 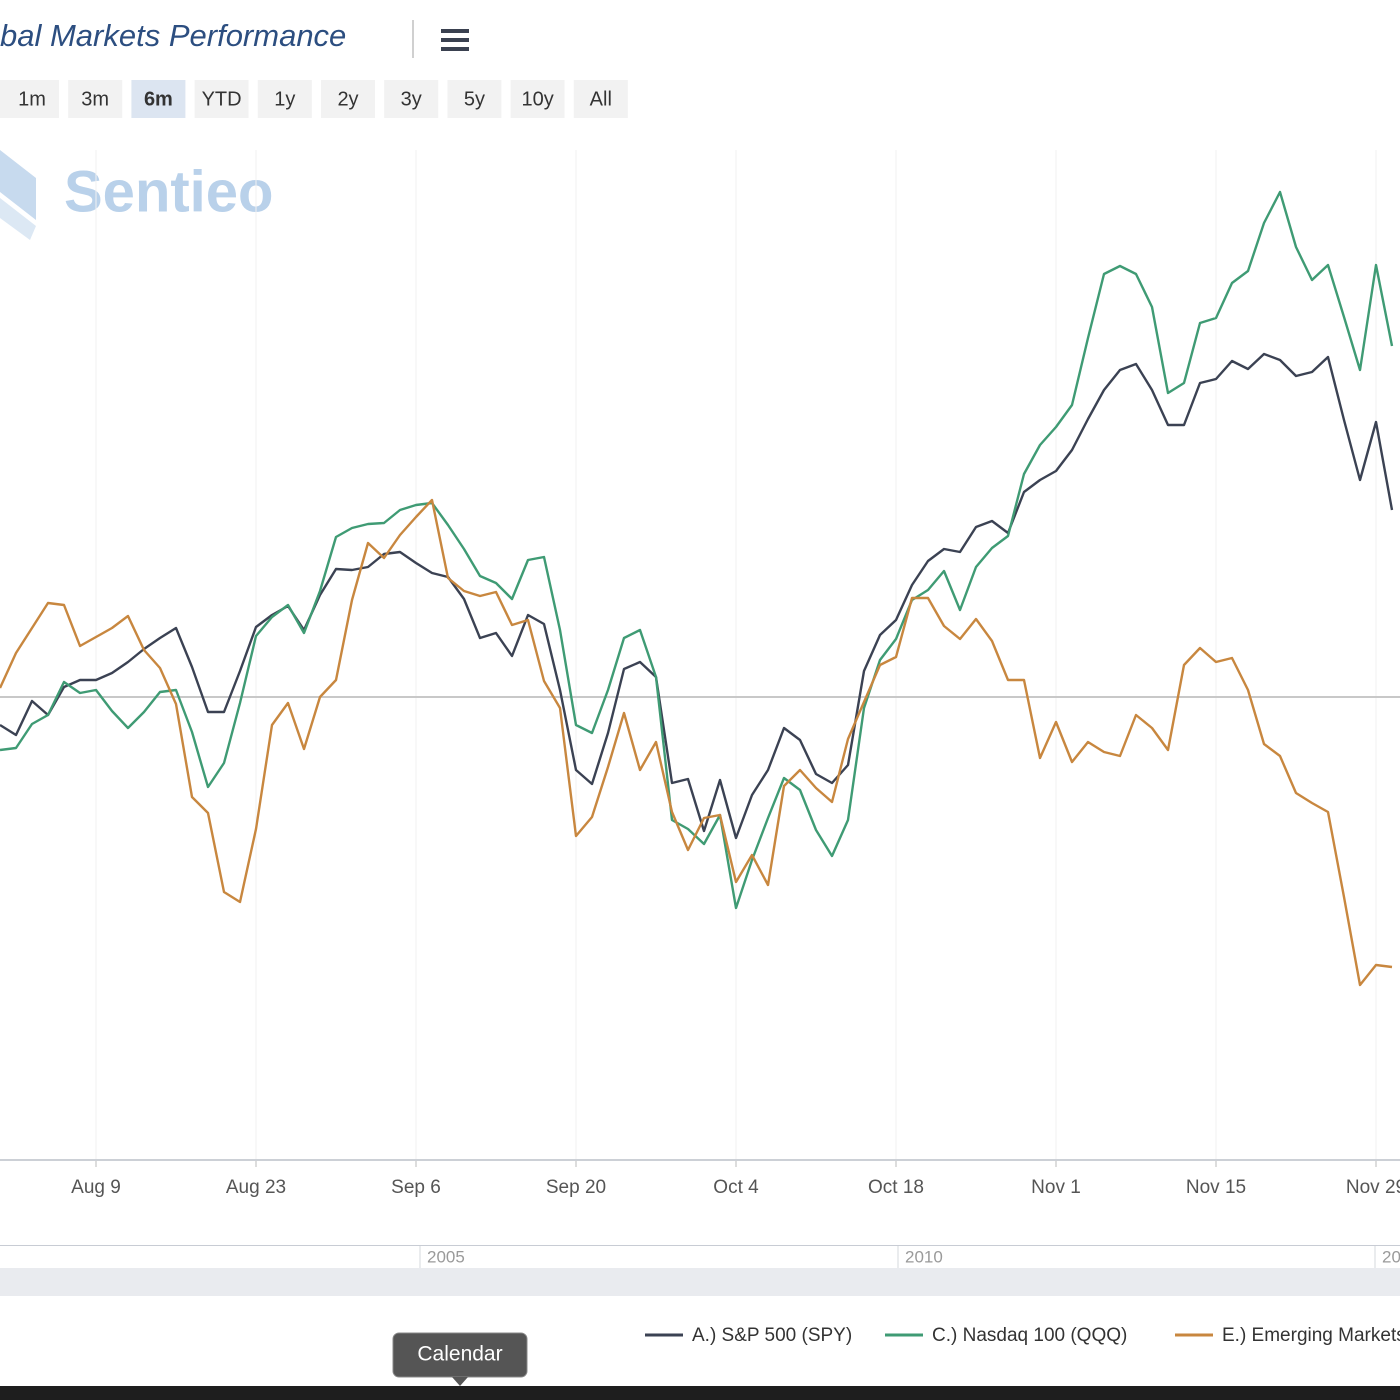 What do you see at coordinates (772, 1335) in the screenshot?
I see `legend-label: A.) S&P 500 (SPY)` at bounding box center [772, 1335].